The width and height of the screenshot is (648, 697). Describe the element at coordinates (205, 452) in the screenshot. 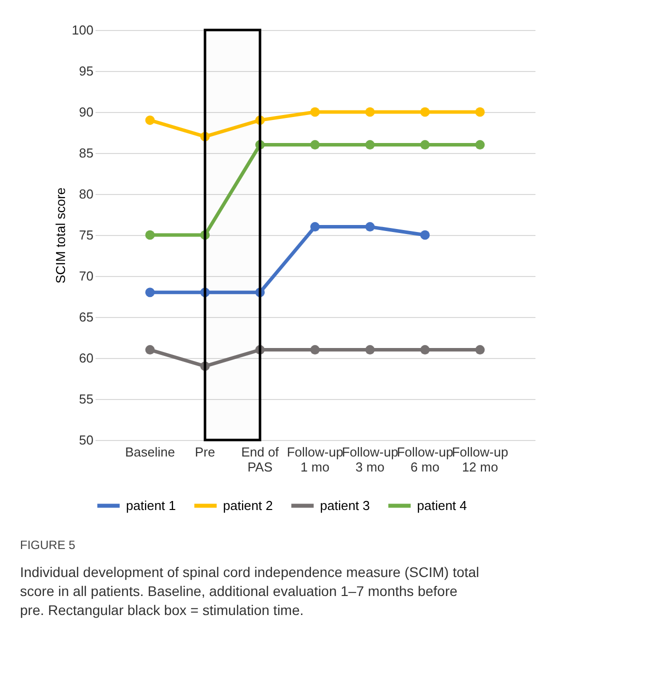

I see `x-tick-label: Pre` at that location.